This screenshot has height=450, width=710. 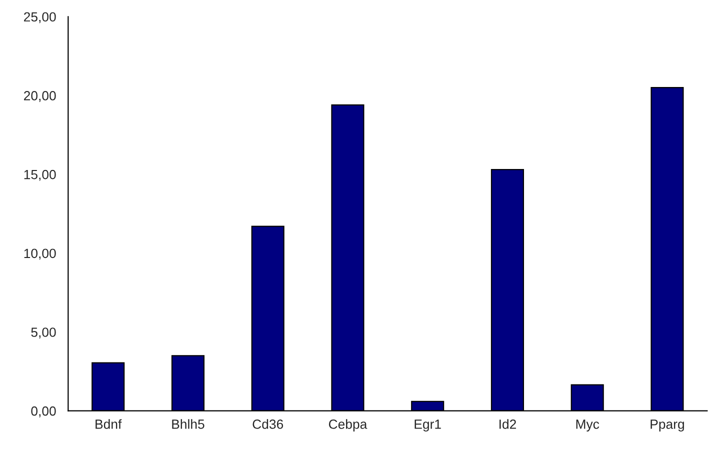 What do you see at coordinates (109, 424) in the screenshot?
I see `x-tick-label: Bdnf` at bounding box center [109, 424].